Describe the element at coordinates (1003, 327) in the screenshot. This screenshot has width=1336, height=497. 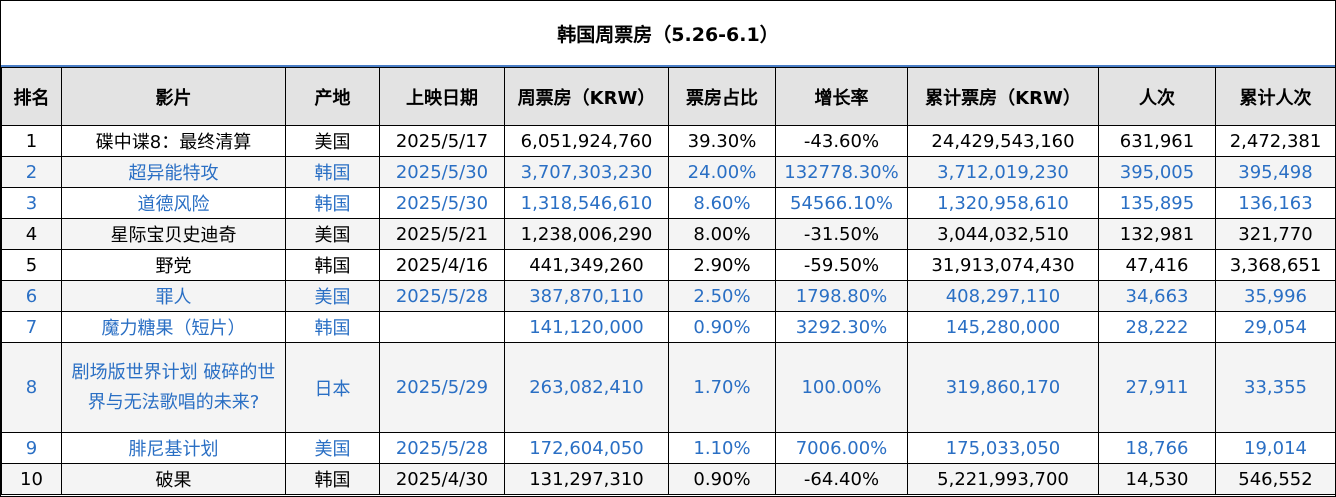
I see `cell-total-gross: 145,280,000` at that location.